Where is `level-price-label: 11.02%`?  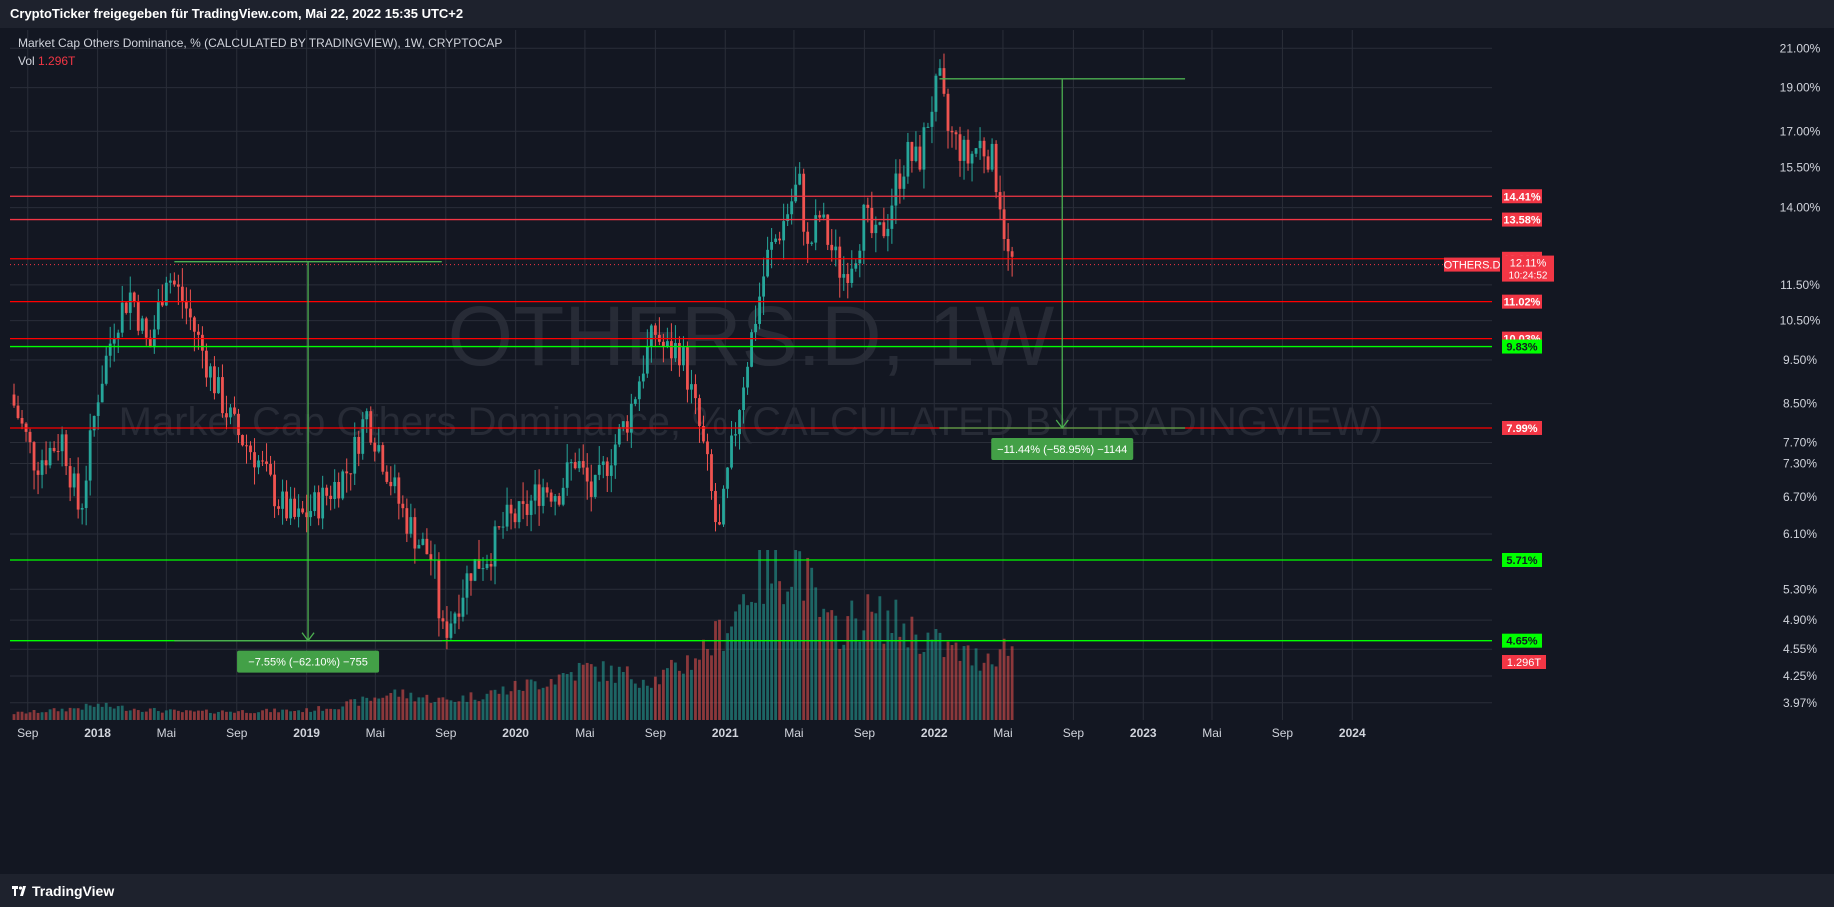 level-price-label: 11.02% is located at coordinates (1522, 303).